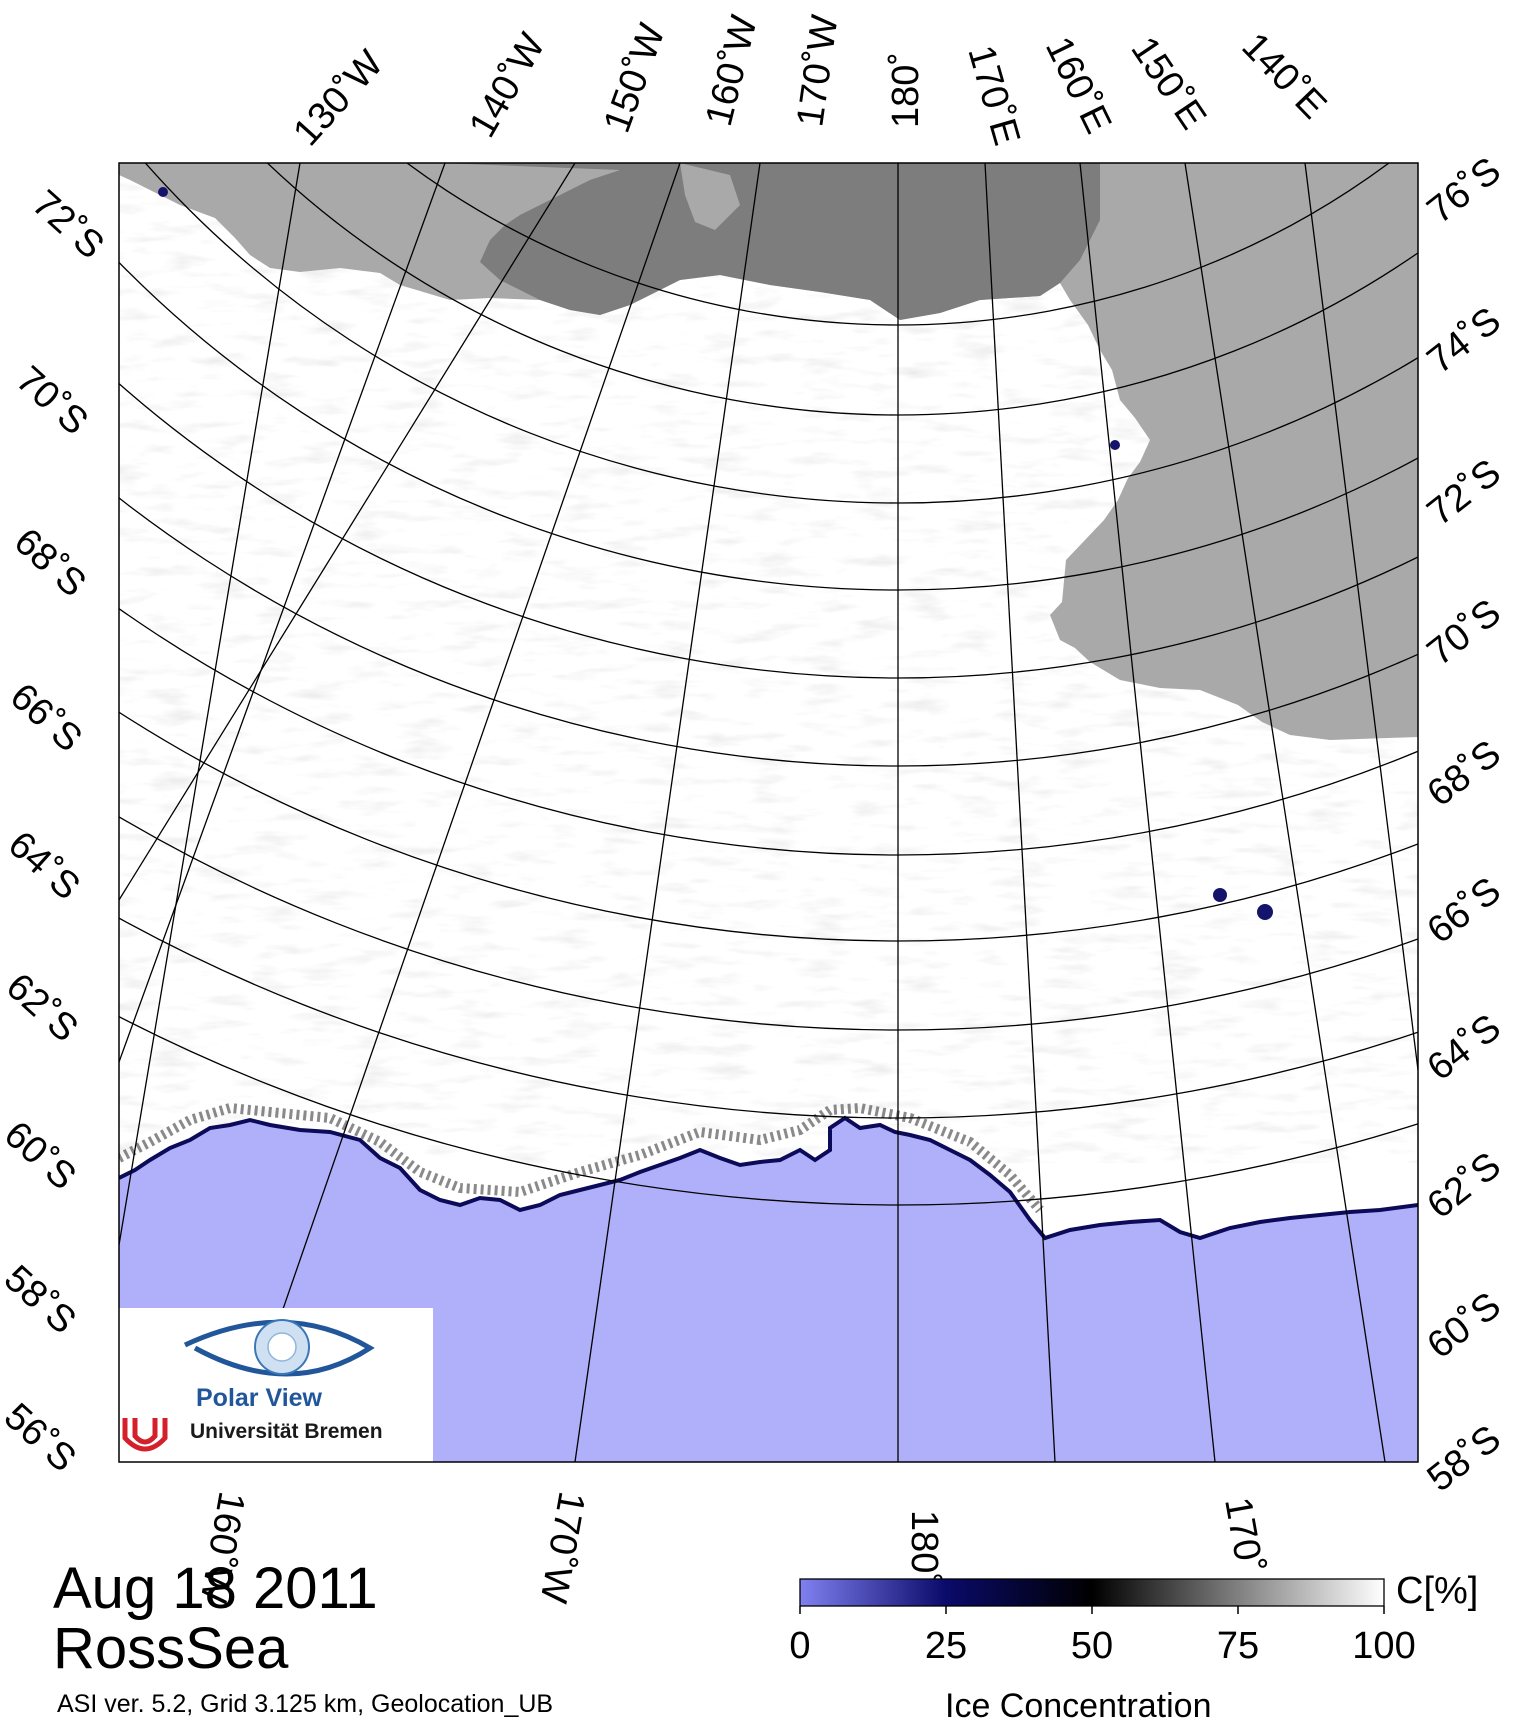 This screenshot has height=1726, width=1539. Describe the element at coordinates (1092, 1646) in the screenshot. I see `colorbar-tick-label: 50` at that location.